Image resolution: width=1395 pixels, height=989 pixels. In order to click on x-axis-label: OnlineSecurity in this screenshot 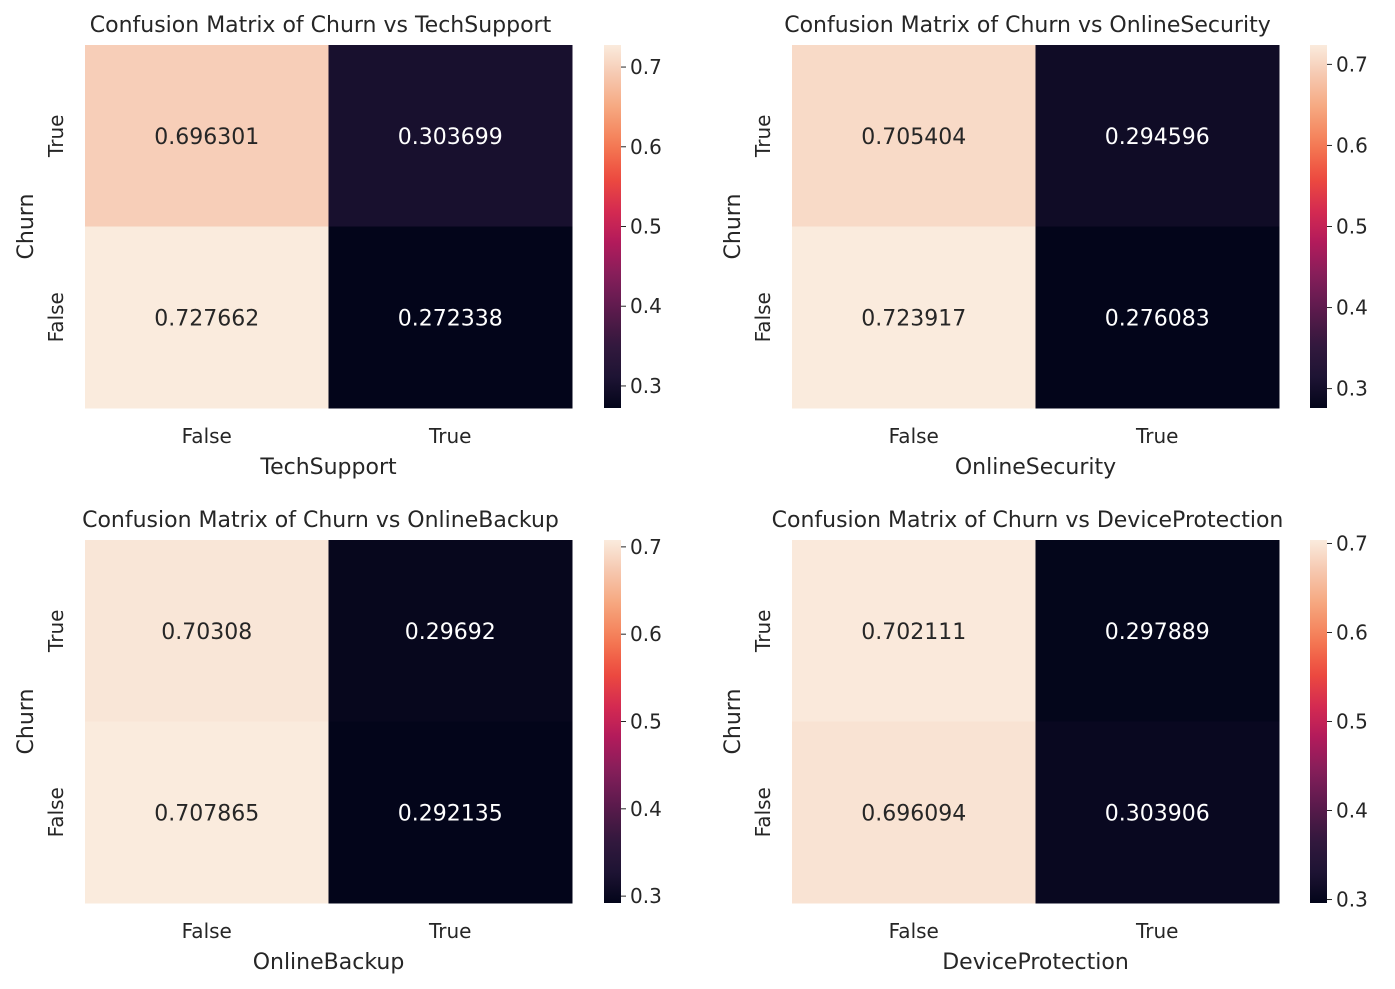, I will do `click(1035, 467)`.